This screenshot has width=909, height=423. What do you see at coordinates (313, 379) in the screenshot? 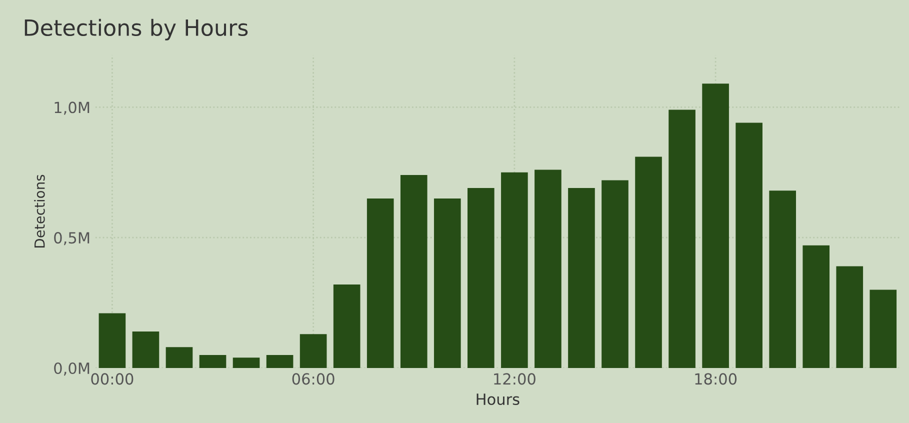
I see `x-tick-label: 06:00` at bounding box center [313, 379].